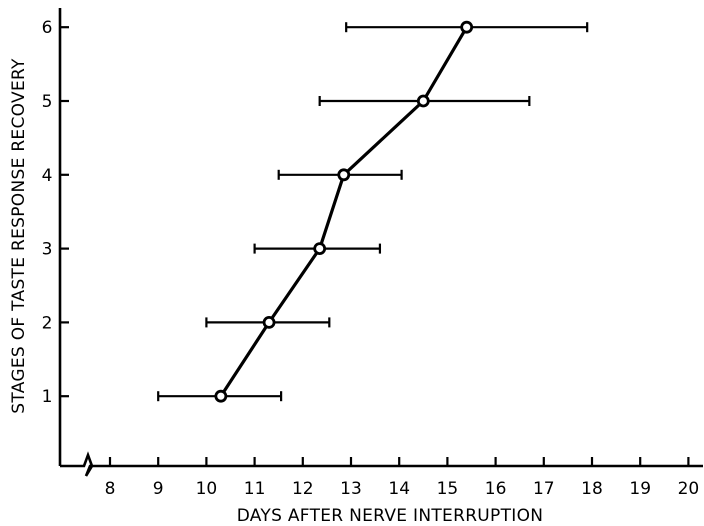 The image size is (704, 526). What do you see at coordinates (47, 28) in the screenshot?
I see `y-tick-label: 6` at bounding box center [47, 28].